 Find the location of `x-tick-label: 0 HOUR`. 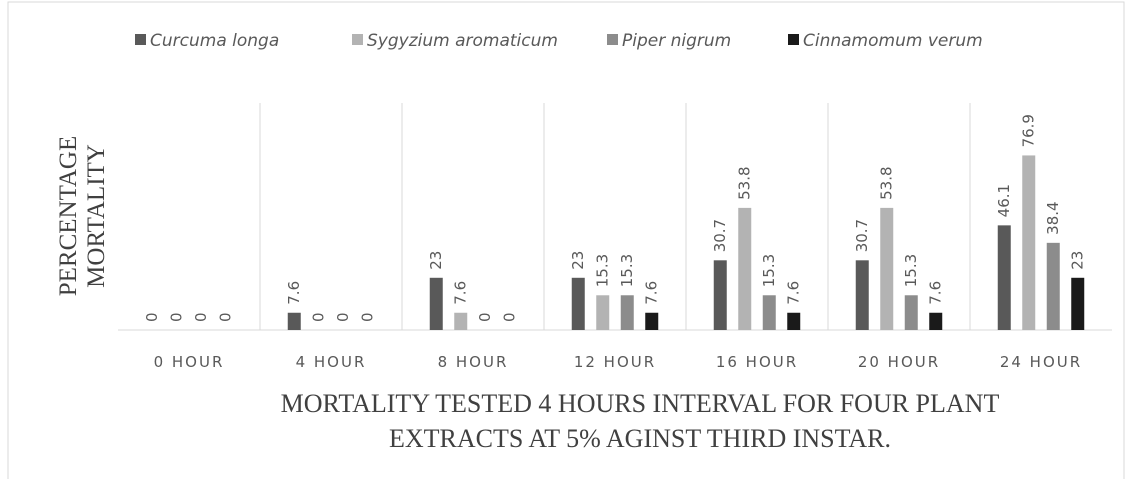

x-tick-label: 0 HOUR is located at coordinates (189, 362).